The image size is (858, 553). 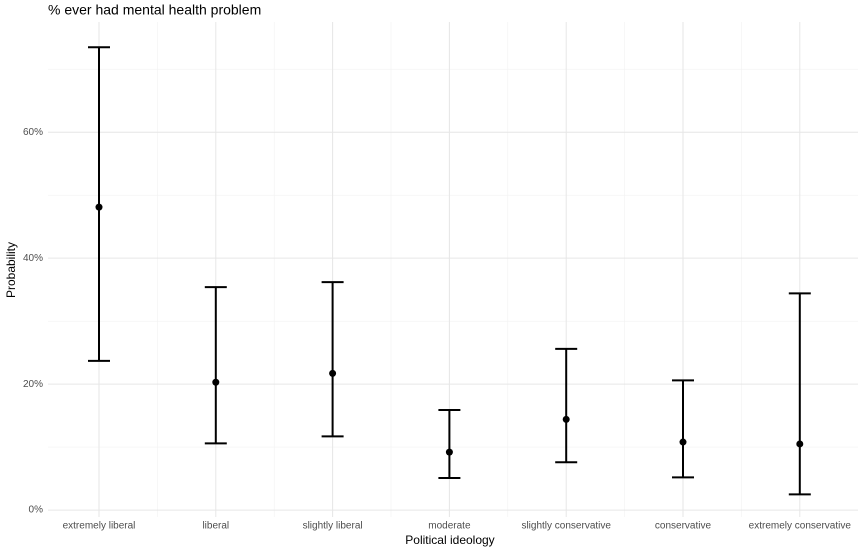 What do you see at coordinates (36, 510) in the screenshot?
I see `y-tick-label: 0%` at bounding box center [36, 510].